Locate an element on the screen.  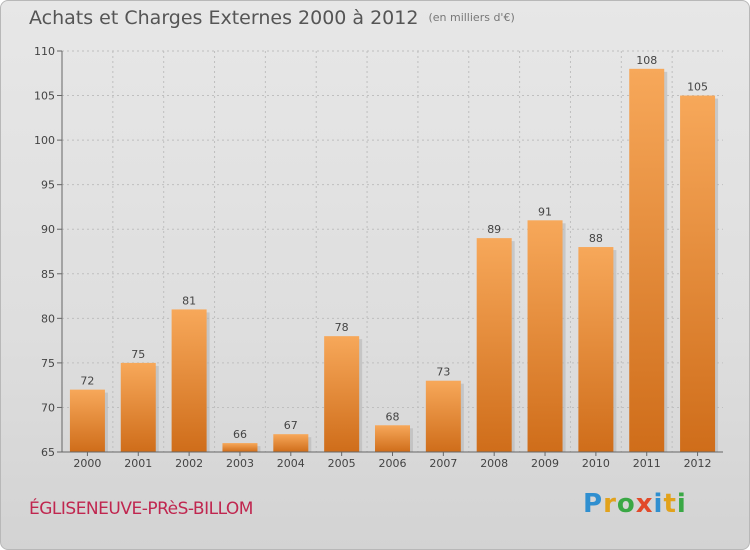
bar-value-label: 72 is located at coordinates (87, 381).